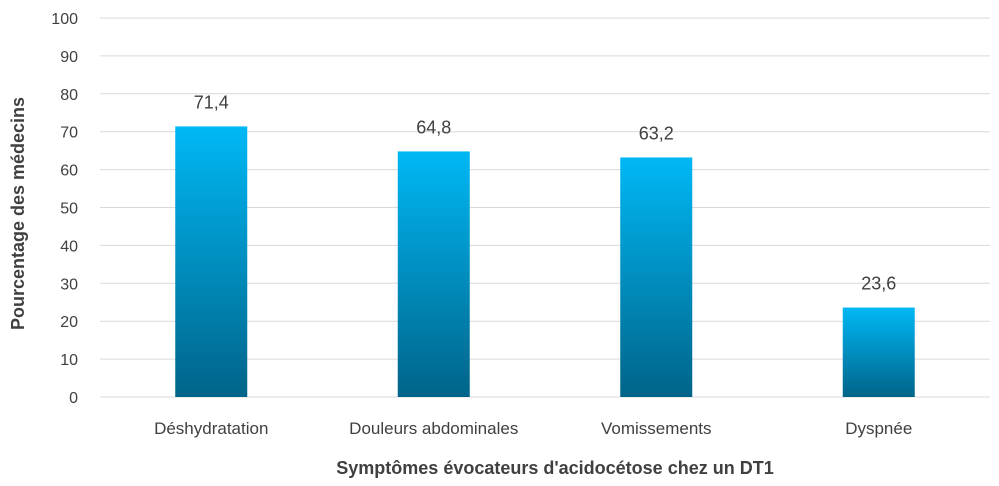  Describe the element at coordinates (656, 133) in the screenshot. I see `data-label: 63,2` at that location.